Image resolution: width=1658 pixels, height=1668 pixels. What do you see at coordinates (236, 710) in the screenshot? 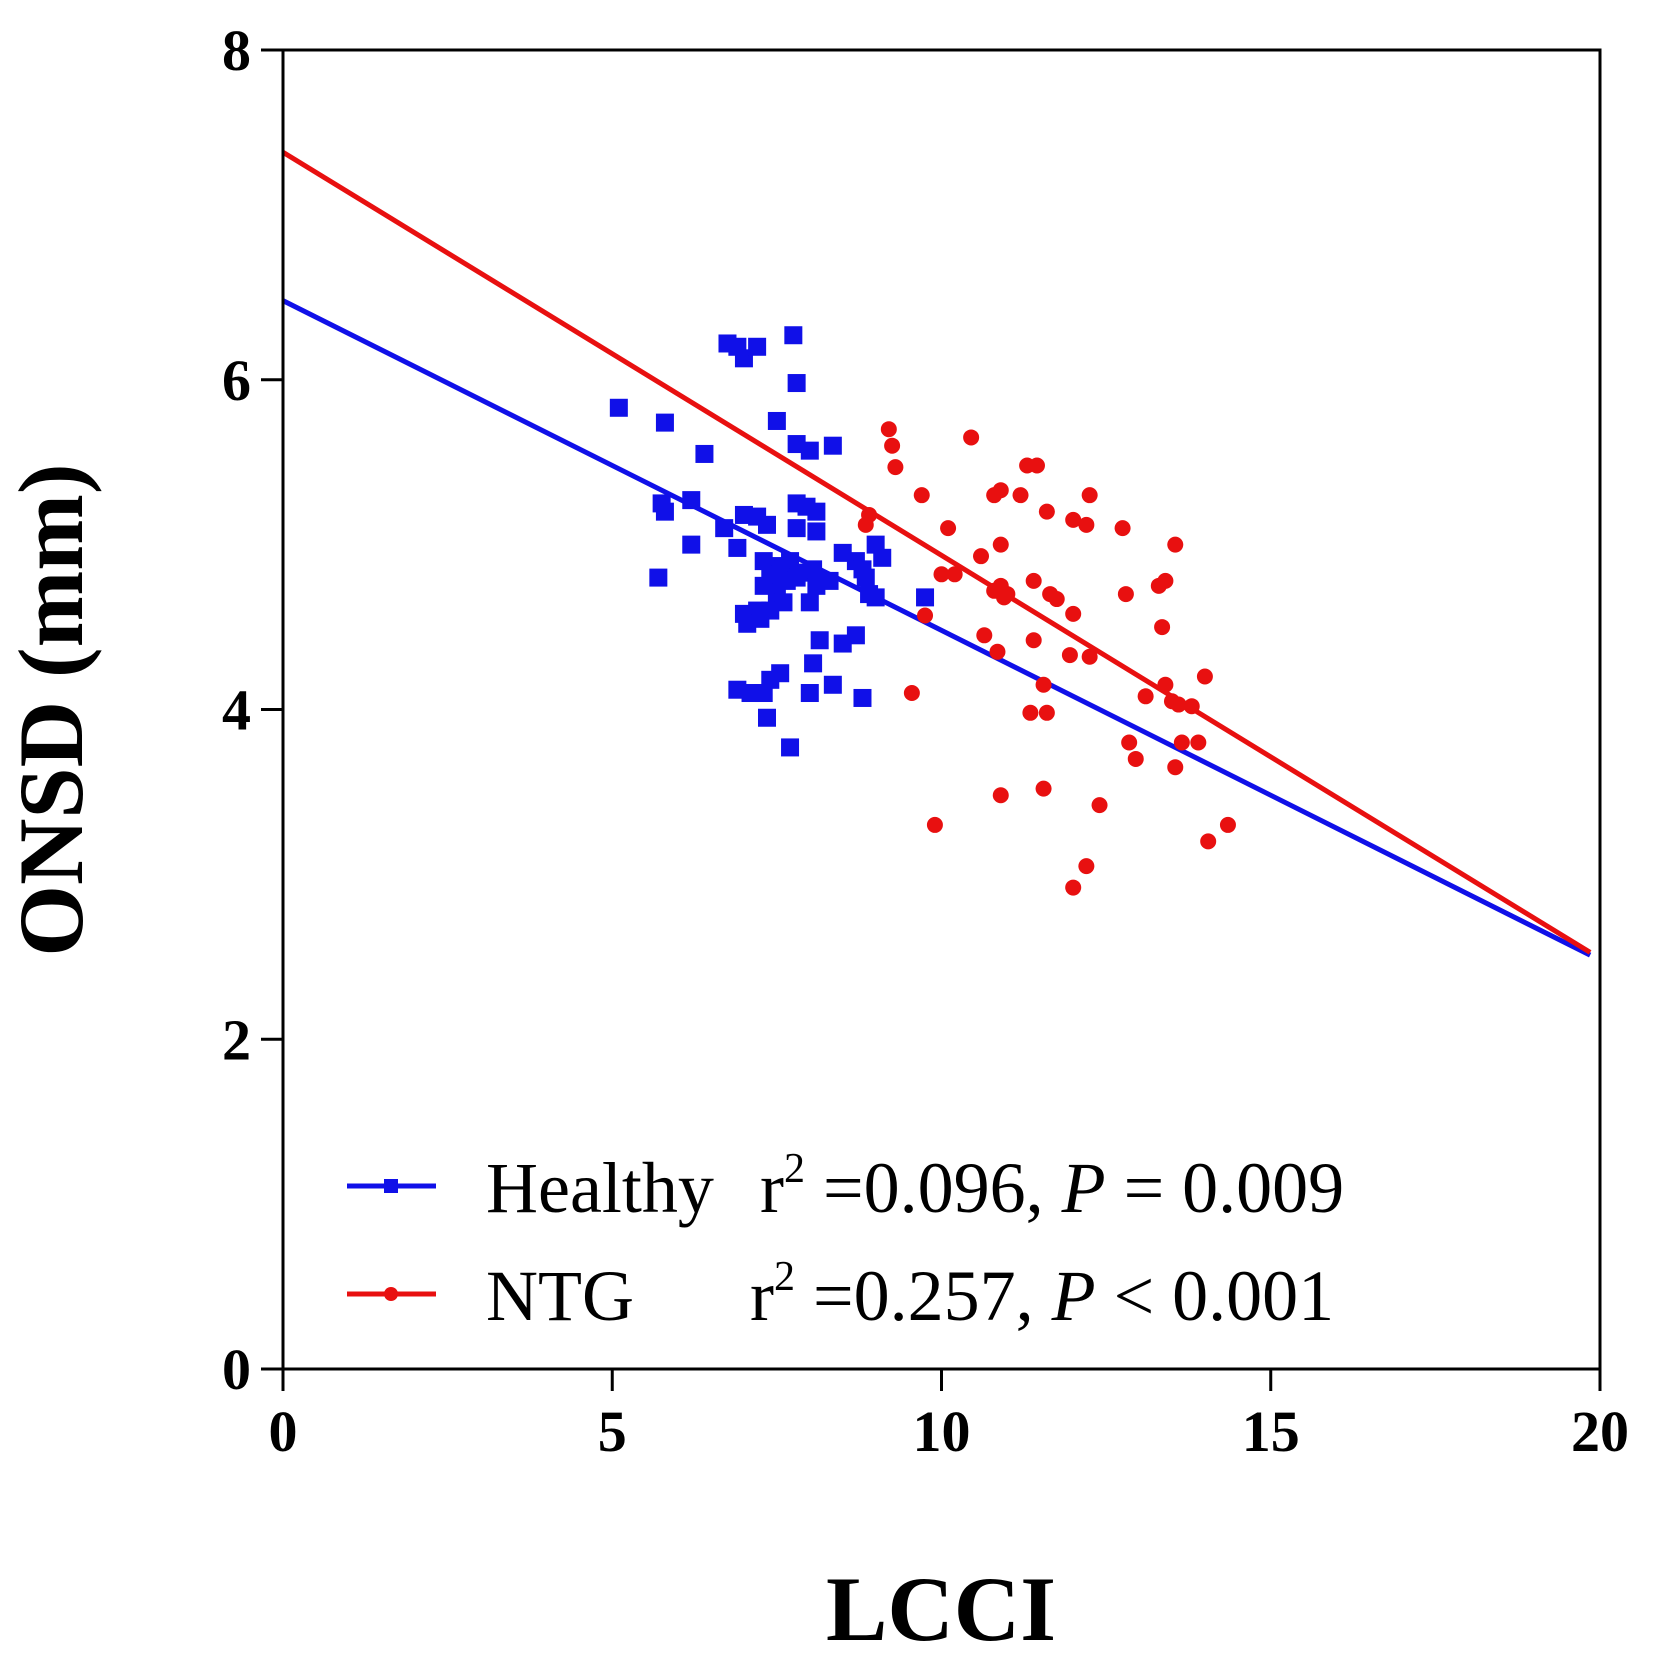
I see `y-tick-label: 4` at bounding box center [236, 710].